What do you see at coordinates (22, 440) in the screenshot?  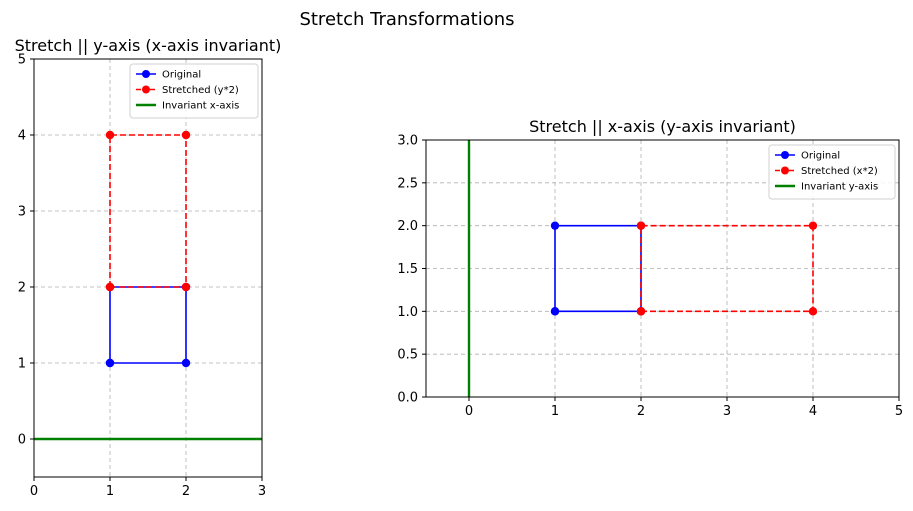 I see `y-tick-label: 0` at bounding box center [22, 440].